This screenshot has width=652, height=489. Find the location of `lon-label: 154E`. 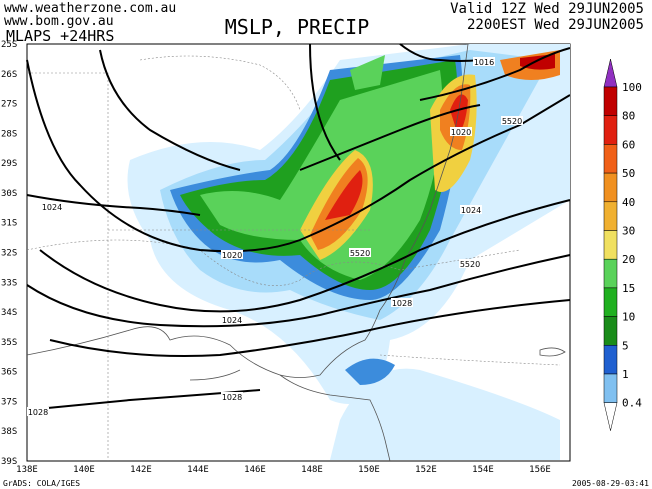

lon-label: 154E is located at coordinates (483, 470).